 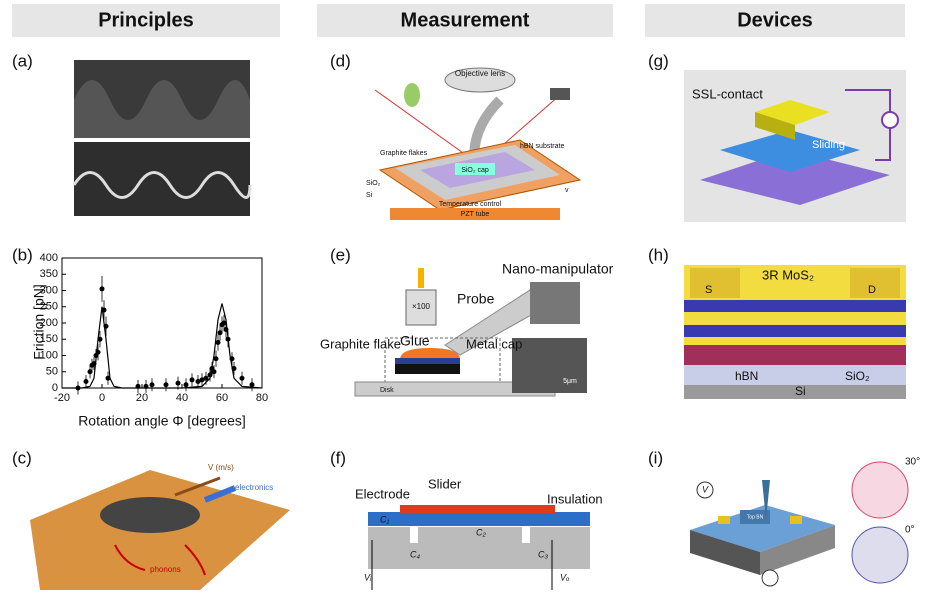 I want to click on annotation: 3R MoS₂, so click(x=788, y=274).